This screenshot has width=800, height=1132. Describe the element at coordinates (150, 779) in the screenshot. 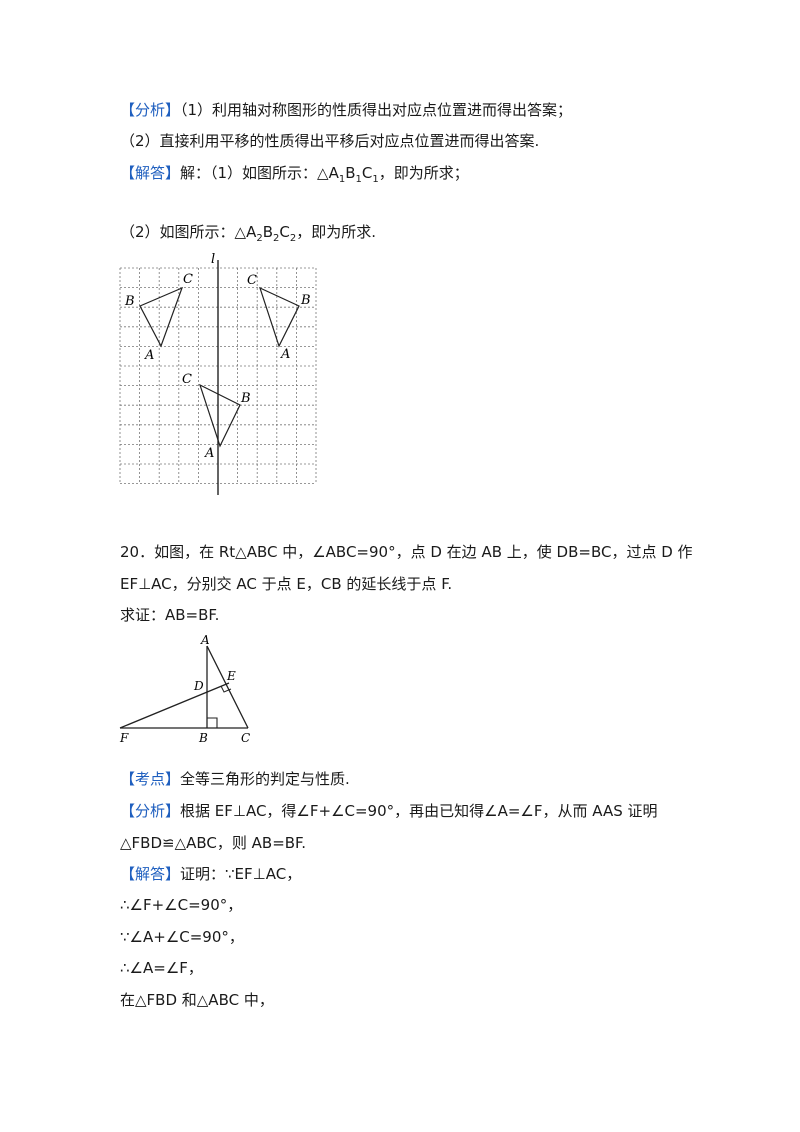

I see `kaodian-tag: 【考点】` at that location.